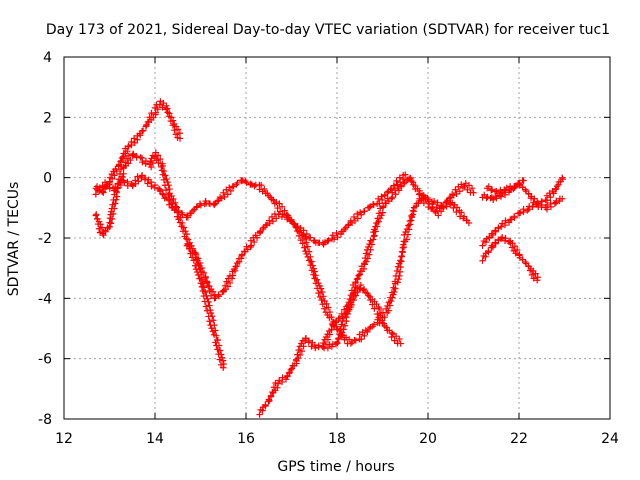 Image resolution: width=640 pixels, height=480 pixels. Describe the element at coordinates (246, 439) in the screenshot. I see `x-tick-label: 16` at that location.